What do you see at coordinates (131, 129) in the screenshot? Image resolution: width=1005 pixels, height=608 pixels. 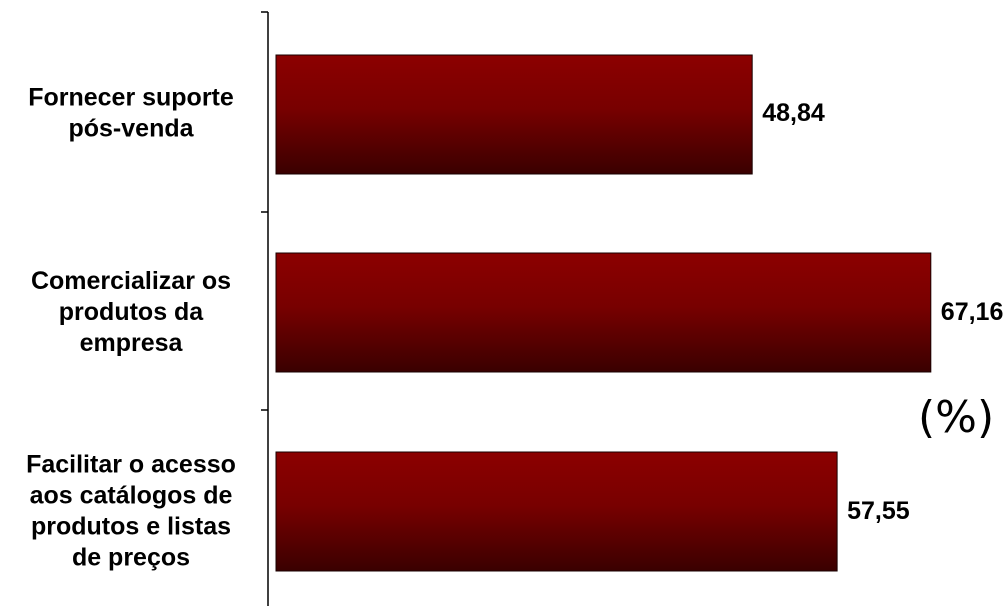 I see `category-label-line: pós-venda` at bounding box center [131, 129].